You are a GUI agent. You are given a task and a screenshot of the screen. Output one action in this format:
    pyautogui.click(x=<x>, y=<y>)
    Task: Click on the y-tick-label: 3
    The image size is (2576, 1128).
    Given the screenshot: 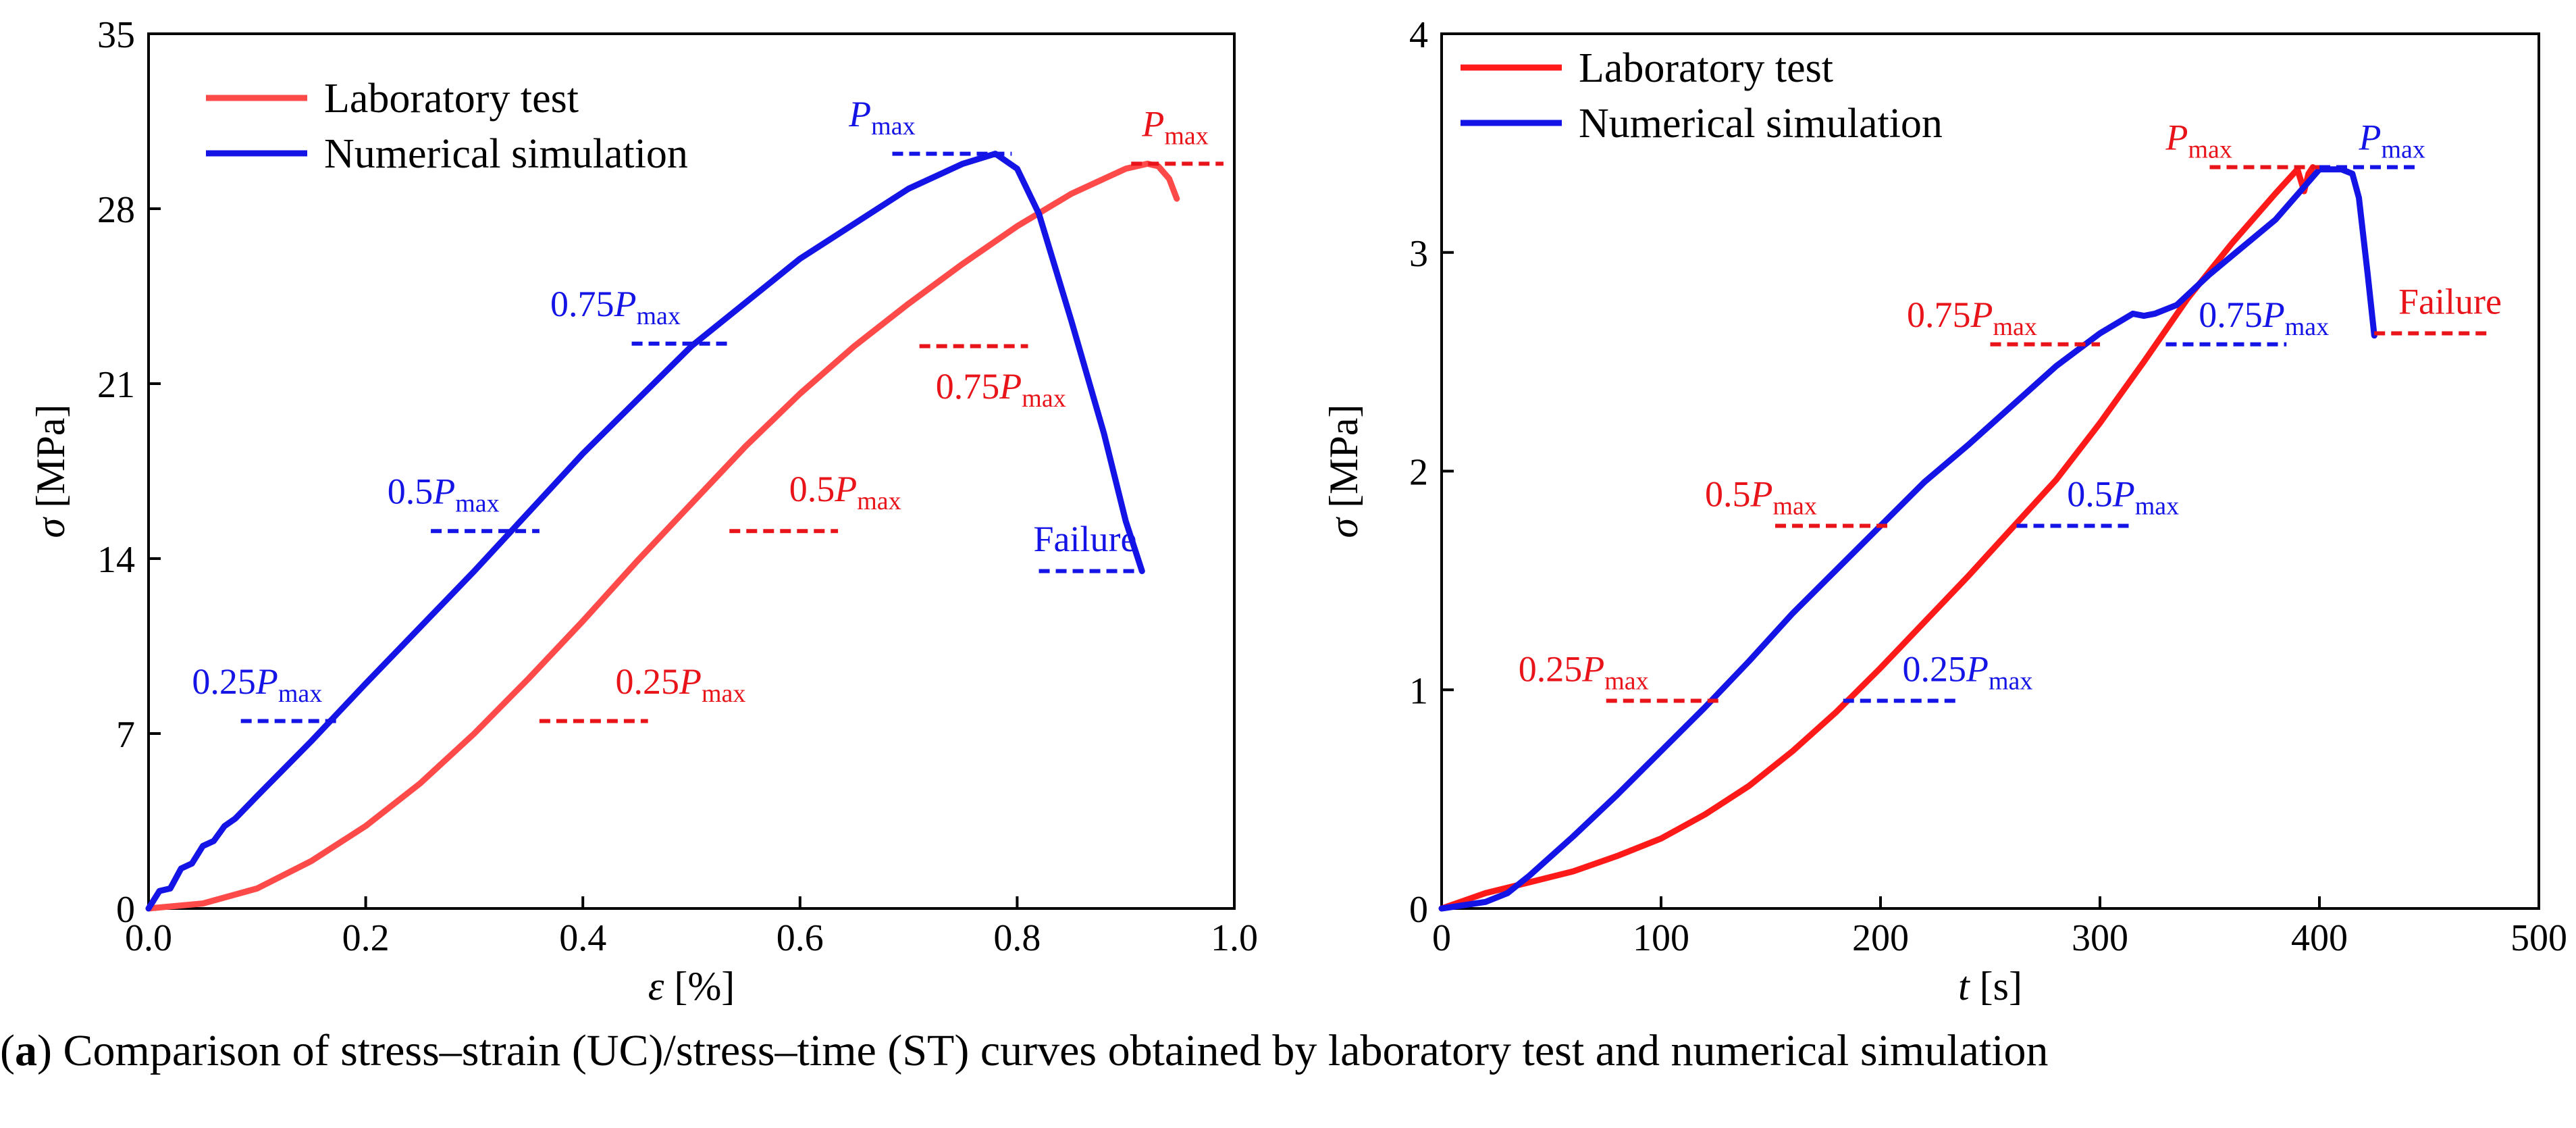 What is the action you would take?
    pyautogui.click(x=1418, y=254)
    